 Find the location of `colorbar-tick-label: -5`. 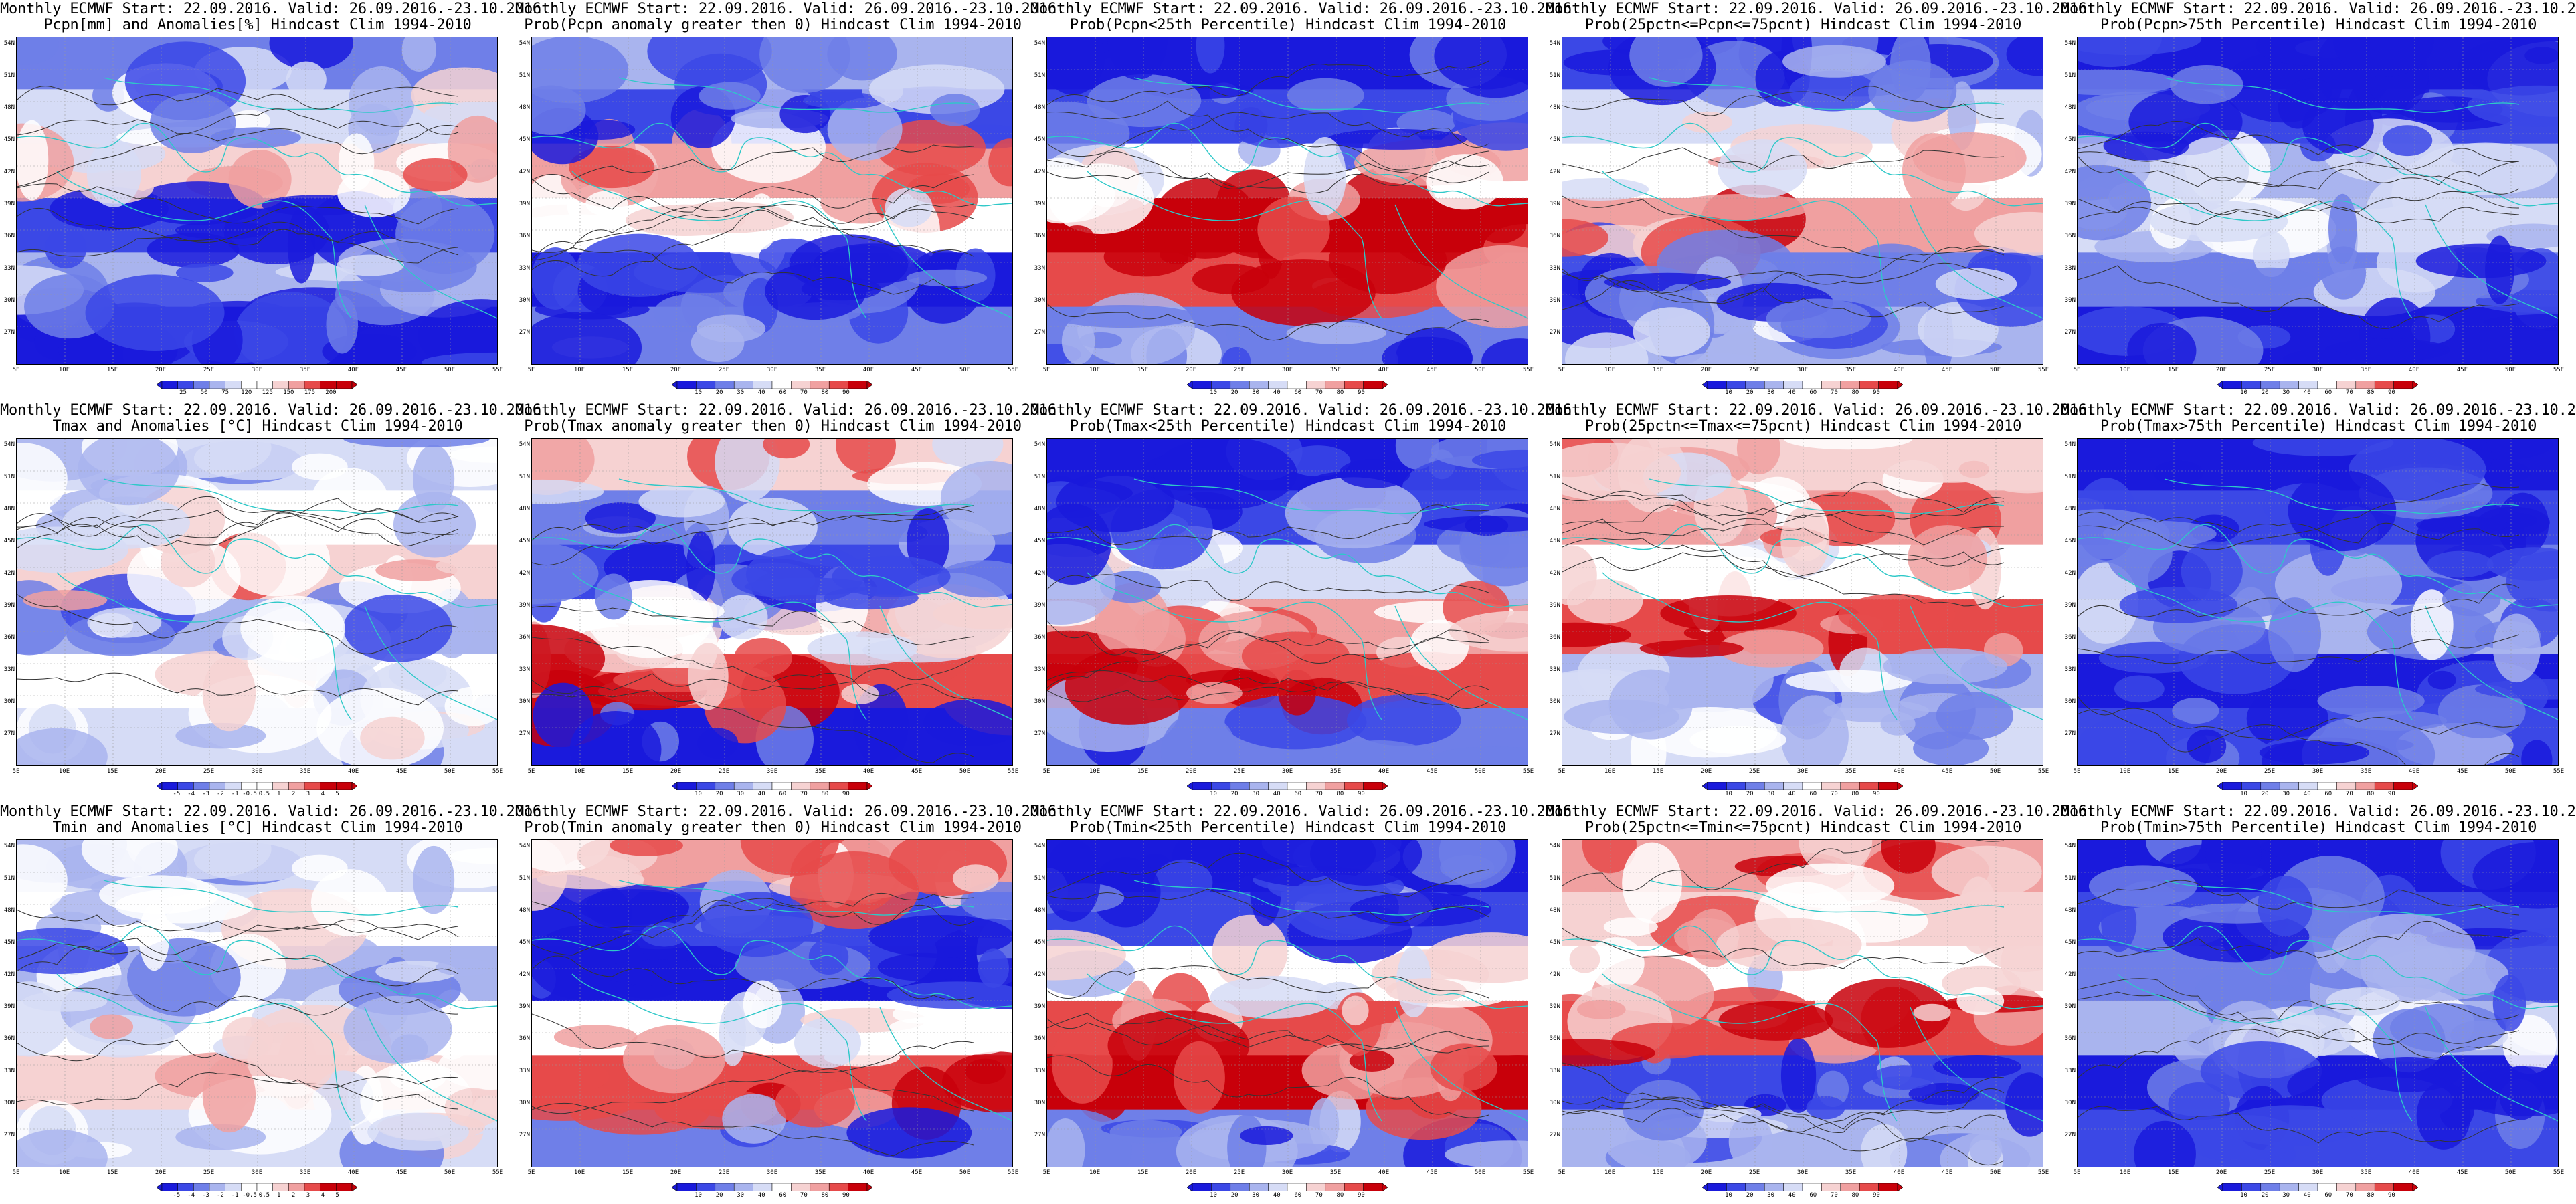

colorbar-tick-label: -5 is located at coordinates (177, 1195).